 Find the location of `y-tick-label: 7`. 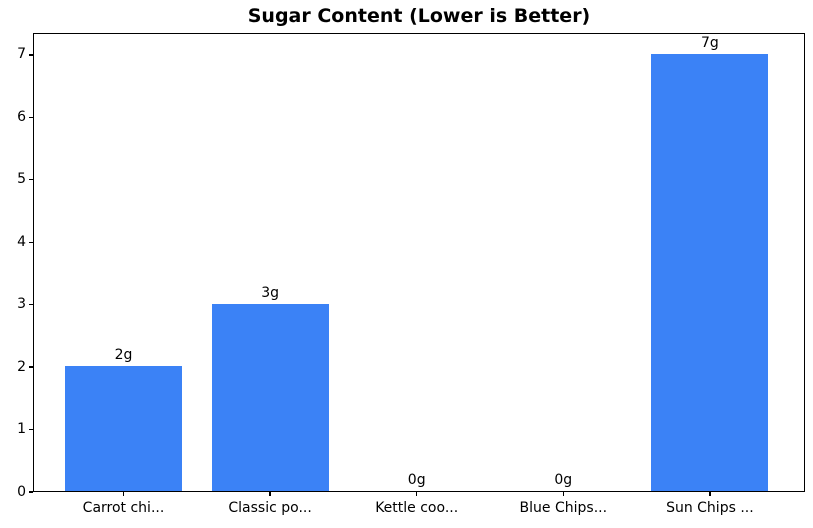

y-tick-label: 7 is located at coordinates (21, 54).